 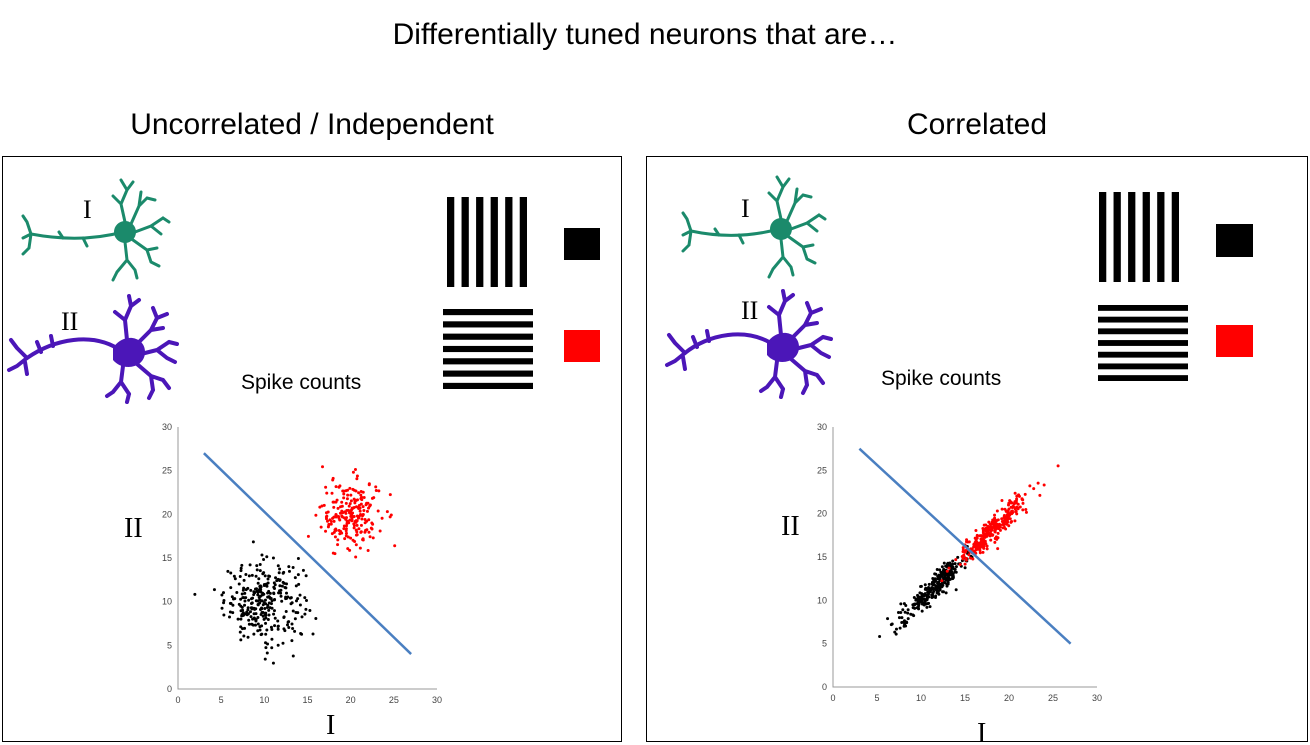 I want to click on x-tick-label: 30, so click(x=437, y=700).